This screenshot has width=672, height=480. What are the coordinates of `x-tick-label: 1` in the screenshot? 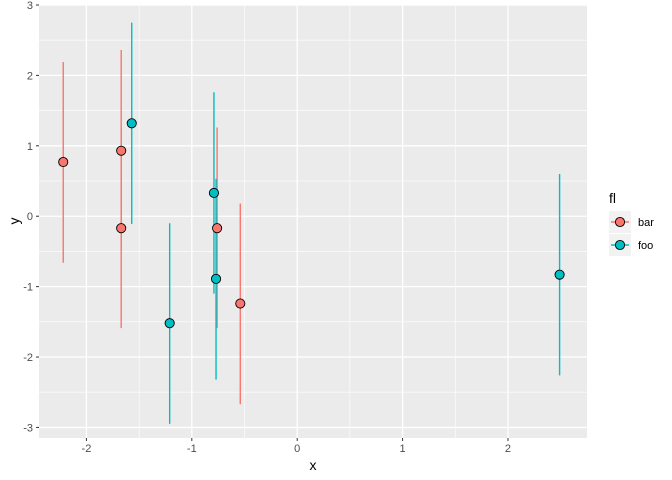 It's located at (403, 449).